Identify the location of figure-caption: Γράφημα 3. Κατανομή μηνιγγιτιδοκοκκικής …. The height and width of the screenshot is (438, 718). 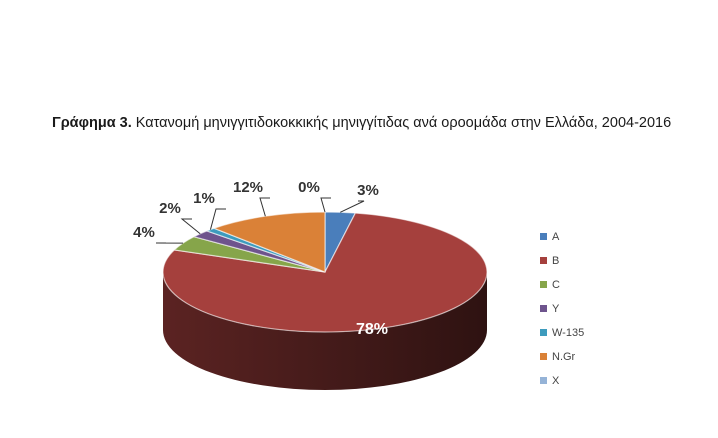
(362, 123).